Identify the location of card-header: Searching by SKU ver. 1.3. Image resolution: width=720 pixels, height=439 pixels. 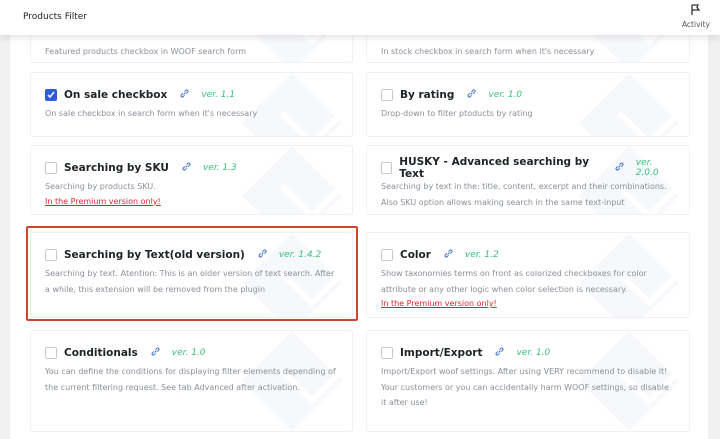
(191, 168).